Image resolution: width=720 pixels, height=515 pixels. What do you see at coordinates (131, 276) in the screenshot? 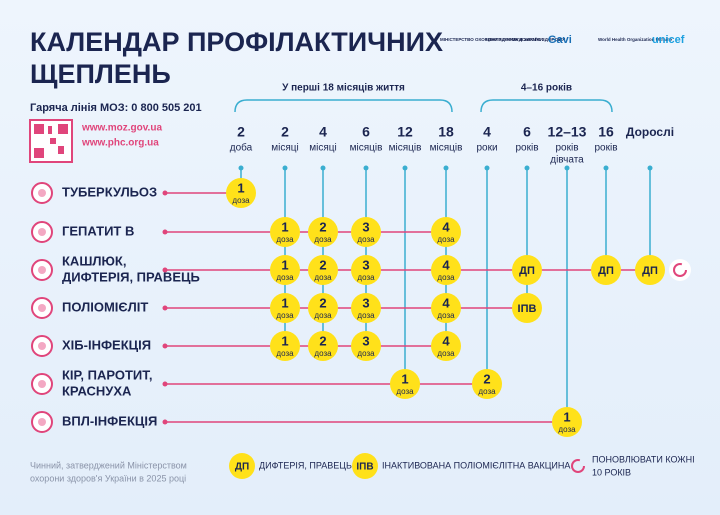
I see `disease-name: ДИФТЕРІЯ, ПРАВЕЦЬ` at bounding box center [131, 276].